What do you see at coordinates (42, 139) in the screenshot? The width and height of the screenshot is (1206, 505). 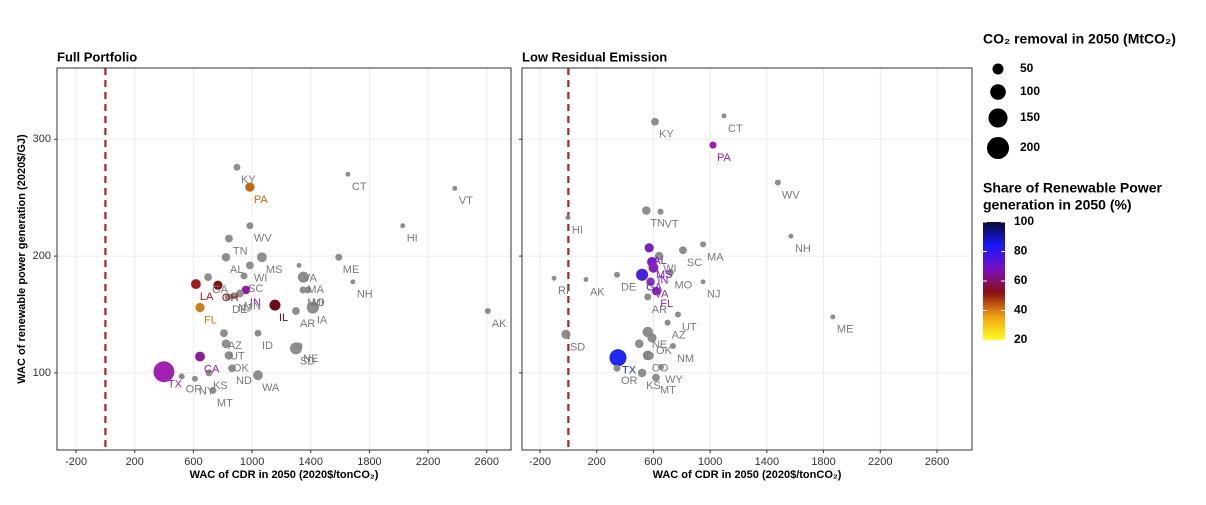 I see `y-tick-label: 300` at bounding box center [42, 139].